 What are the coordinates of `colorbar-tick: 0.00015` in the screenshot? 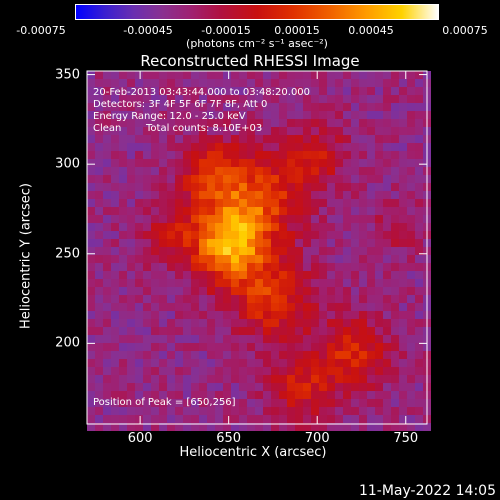 It's located at (297, 30).